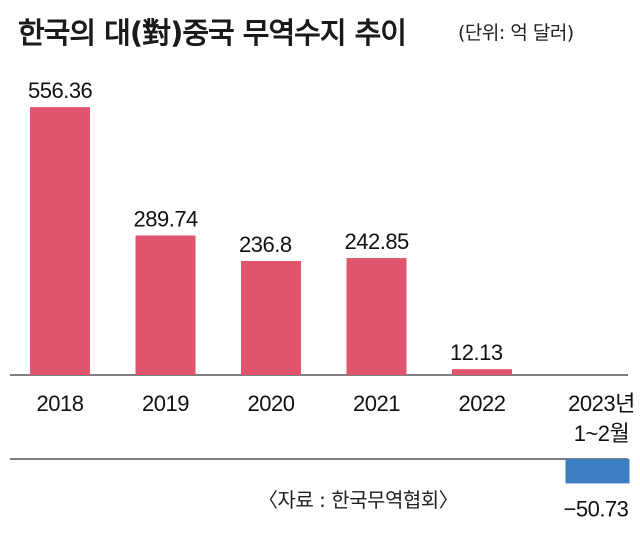 The image size is (640, 536). Describe the element at coordinates (476, 352) in the screenshot. I see `value-label-4: 12.13` at that location.